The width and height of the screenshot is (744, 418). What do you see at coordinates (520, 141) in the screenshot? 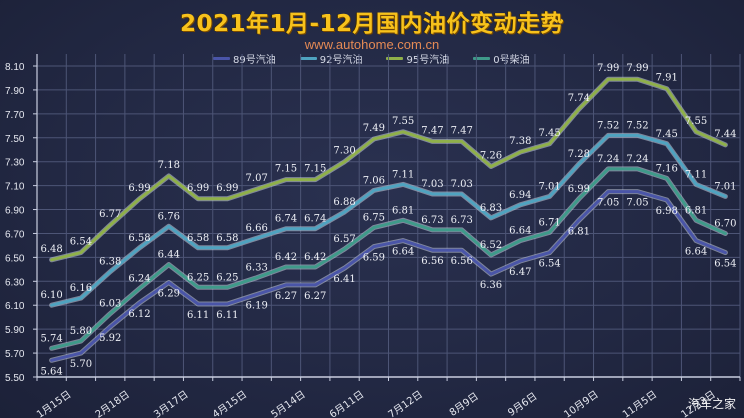
I see `data-label: 7.38` at bounding box center [520, 141].